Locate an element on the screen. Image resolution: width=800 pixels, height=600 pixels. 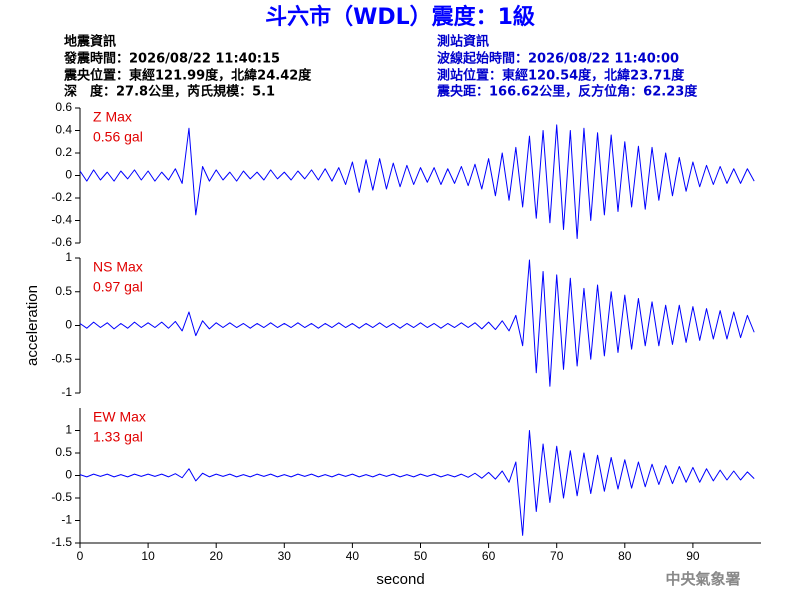
y-tick-label: -0.2 is located at coordinates (61, 197).